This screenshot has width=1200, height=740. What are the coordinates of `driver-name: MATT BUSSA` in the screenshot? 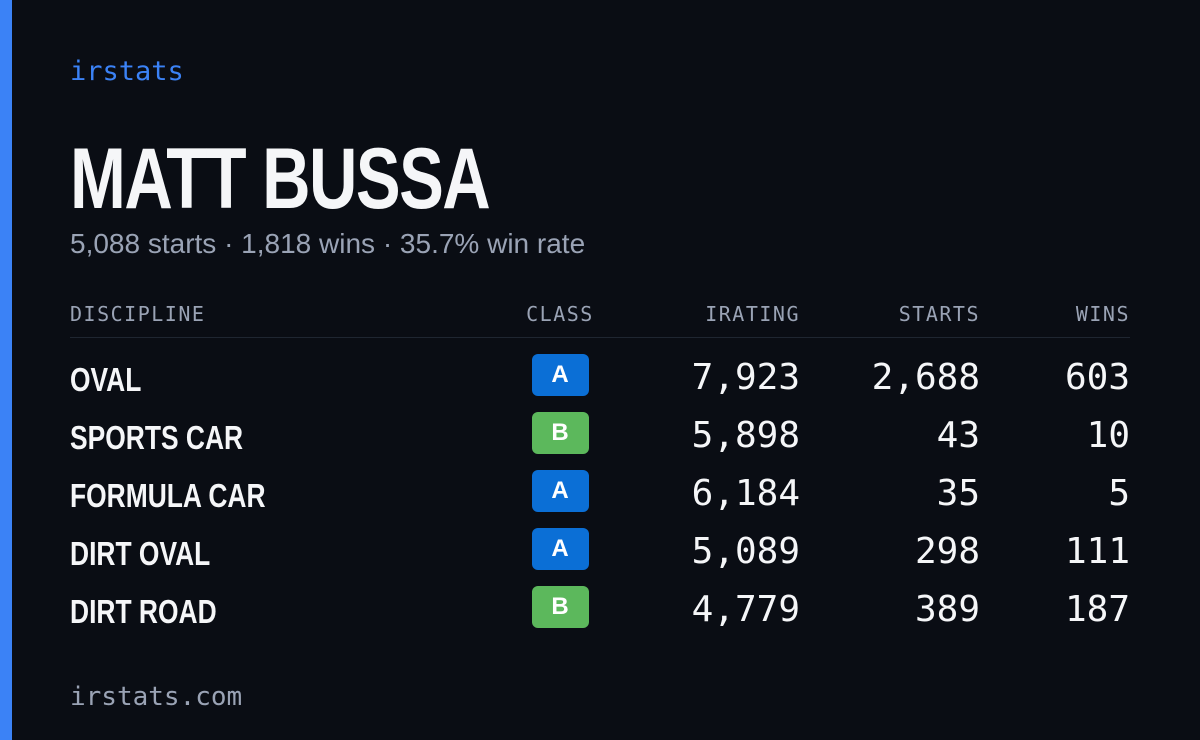 It's located at (280, 179).